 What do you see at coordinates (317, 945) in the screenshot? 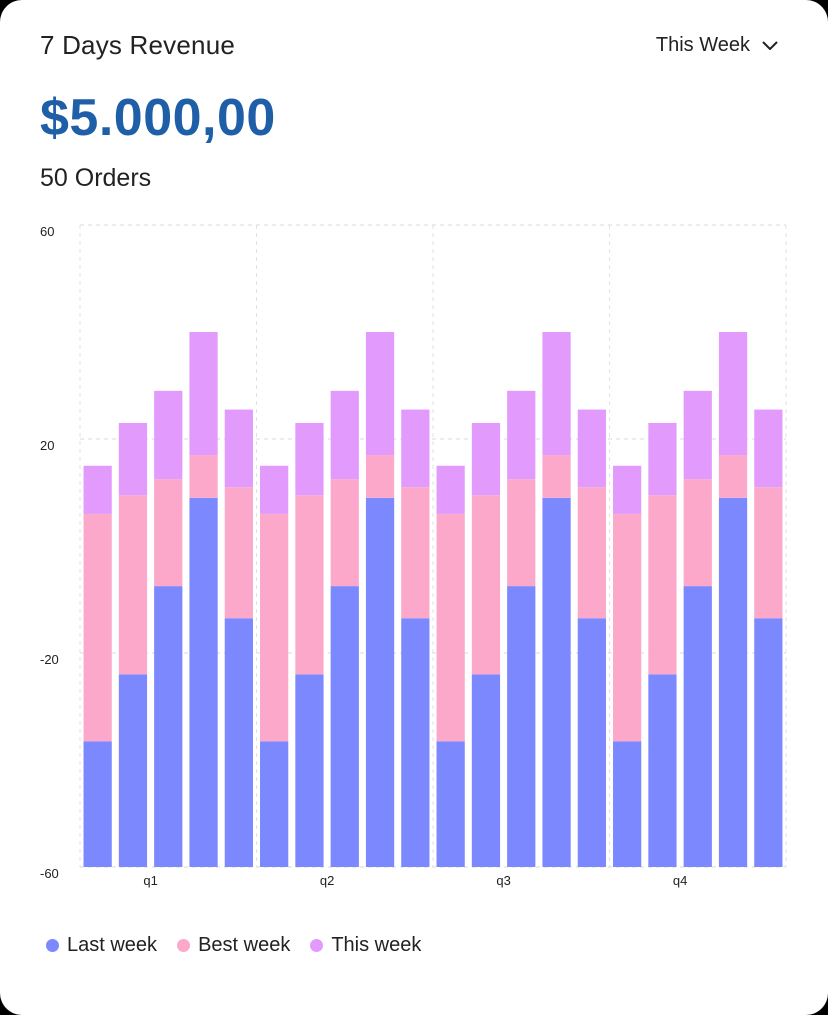
I see `legend-dot-this-week` at bounding box center [317, 945].